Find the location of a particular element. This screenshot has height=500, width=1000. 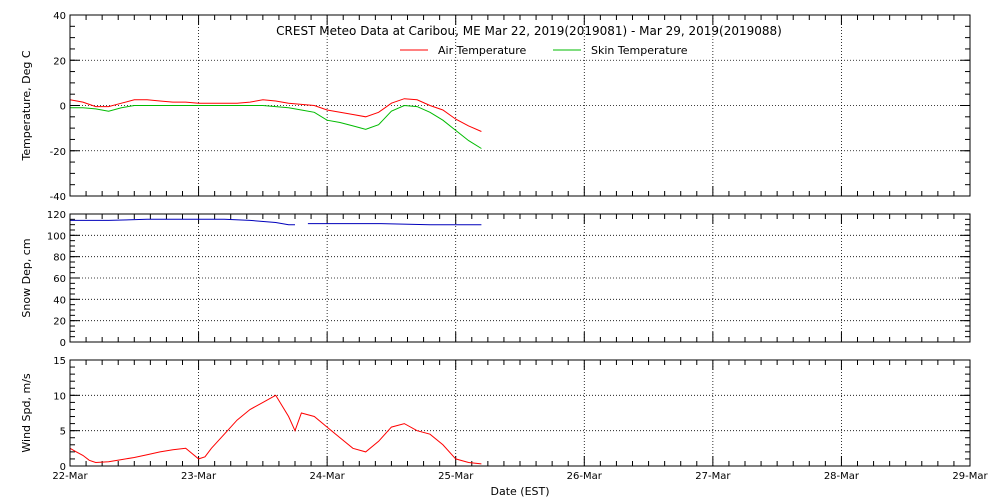

y-tick-label: 60 is located at coordinates (59, 279).